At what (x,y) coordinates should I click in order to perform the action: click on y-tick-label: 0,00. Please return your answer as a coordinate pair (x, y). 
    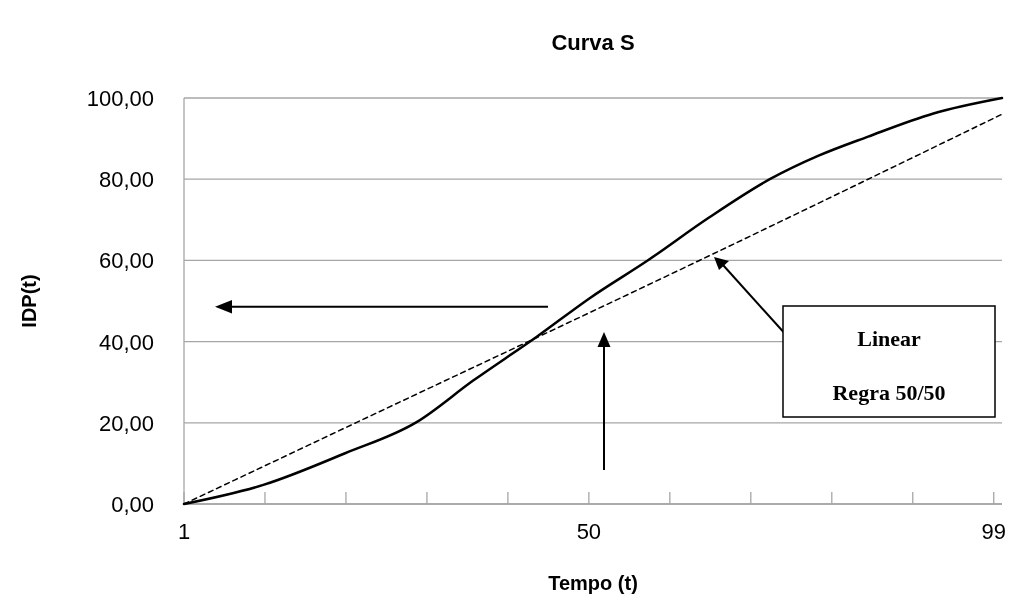
    Looking at the image, I should click on (132, 504).